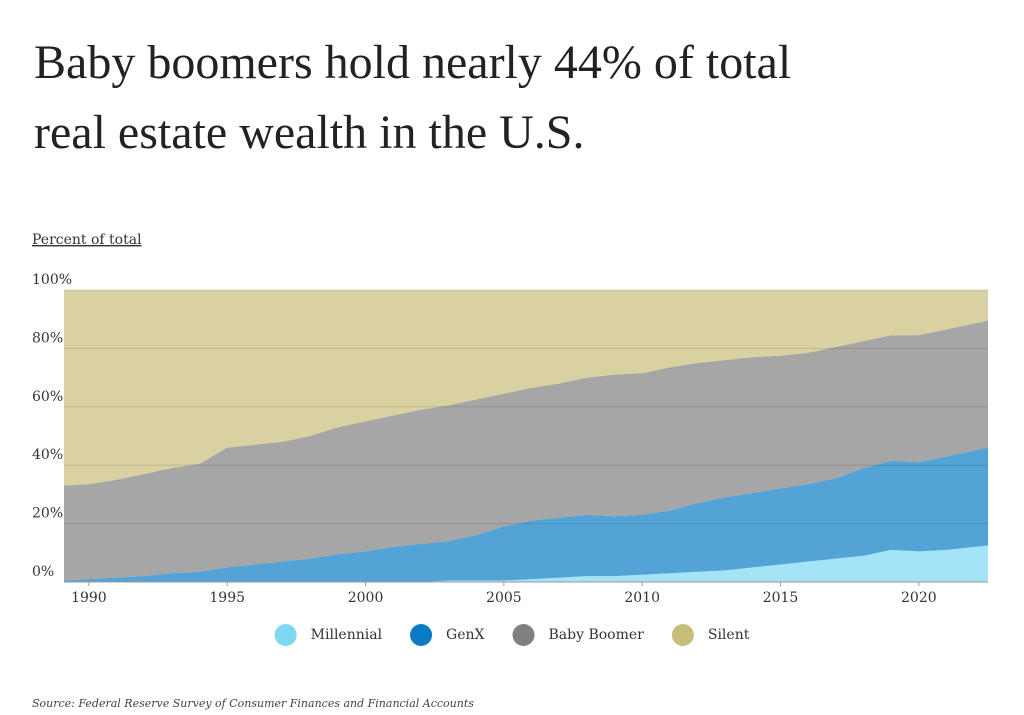  What do you see at coordinates (526, 563) in the screenshot?
I see `area` at bounding box center [526, 563].